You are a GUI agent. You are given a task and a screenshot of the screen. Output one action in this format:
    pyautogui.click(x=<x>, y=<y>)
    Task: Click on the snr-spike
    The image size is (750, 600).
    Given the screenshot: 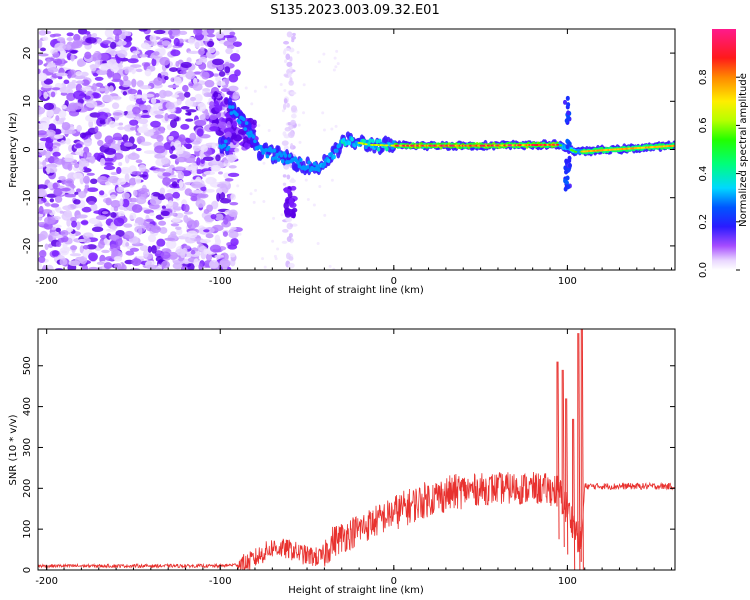 What is the action you would take?
    pyautogui.click(x=582, y=449)
    